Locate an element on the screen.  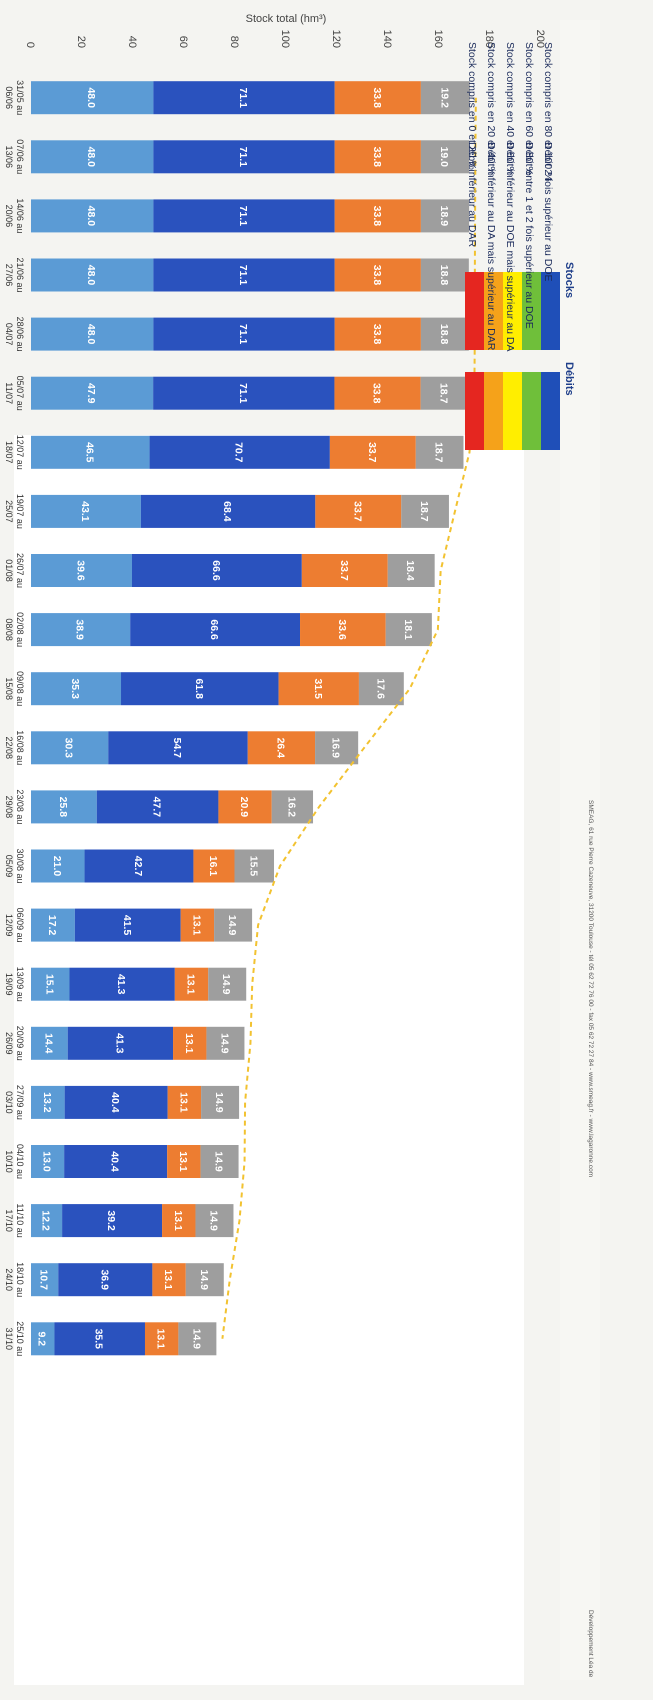
x-tick-label: 26/09 is located at coordinates (9, 1043).